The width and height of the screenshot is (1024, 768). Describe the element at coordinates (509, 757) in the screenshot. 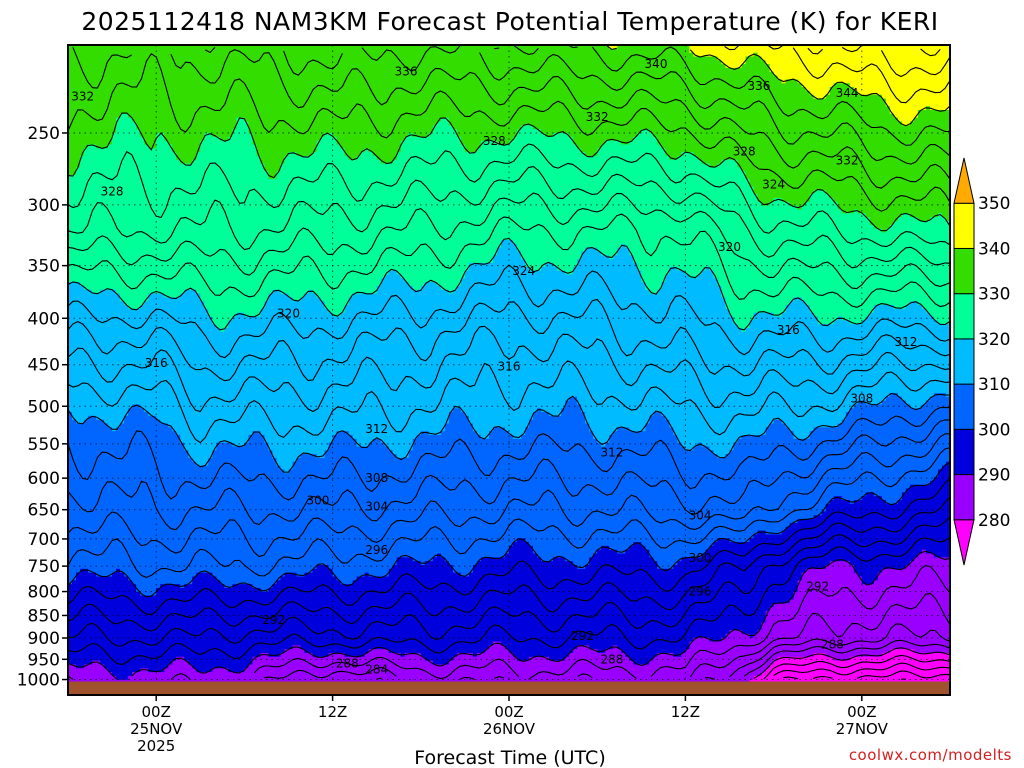

I see `x-axis-title: Forecast Time (UTC)` at that location.